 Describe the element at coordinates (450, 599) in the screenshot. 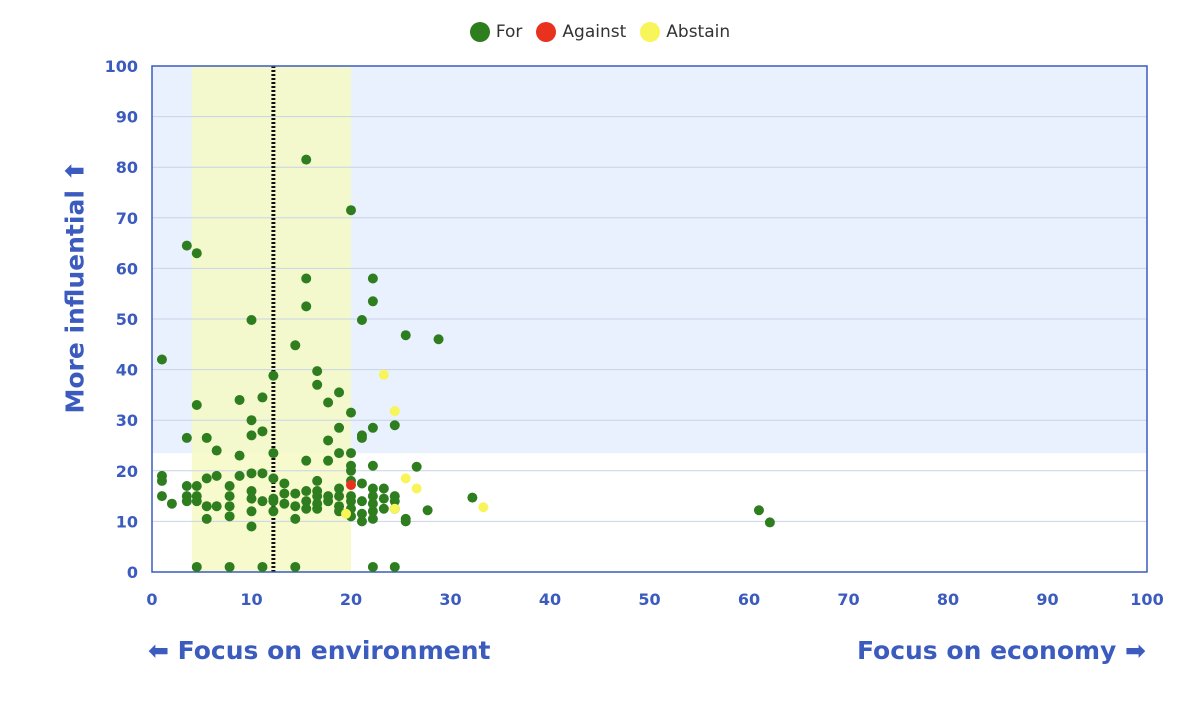

I see `x-tick-label-30: 30` at that location.